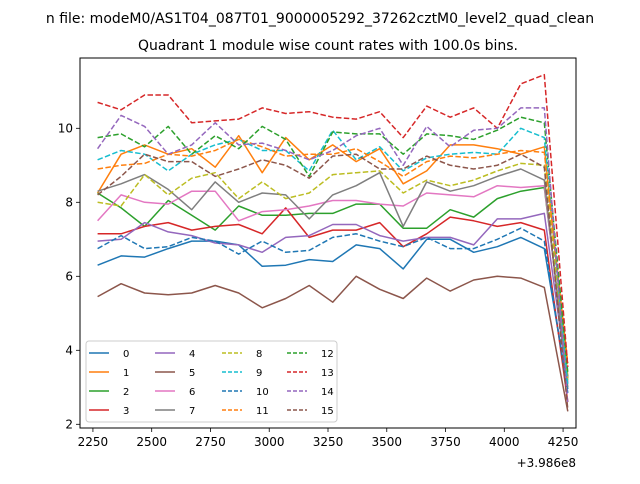 This screenshot has width=640, height=484. Describe the element at coordinates (504, 442) in the screenshot. I see `x-tick-label: 4000` at that location.